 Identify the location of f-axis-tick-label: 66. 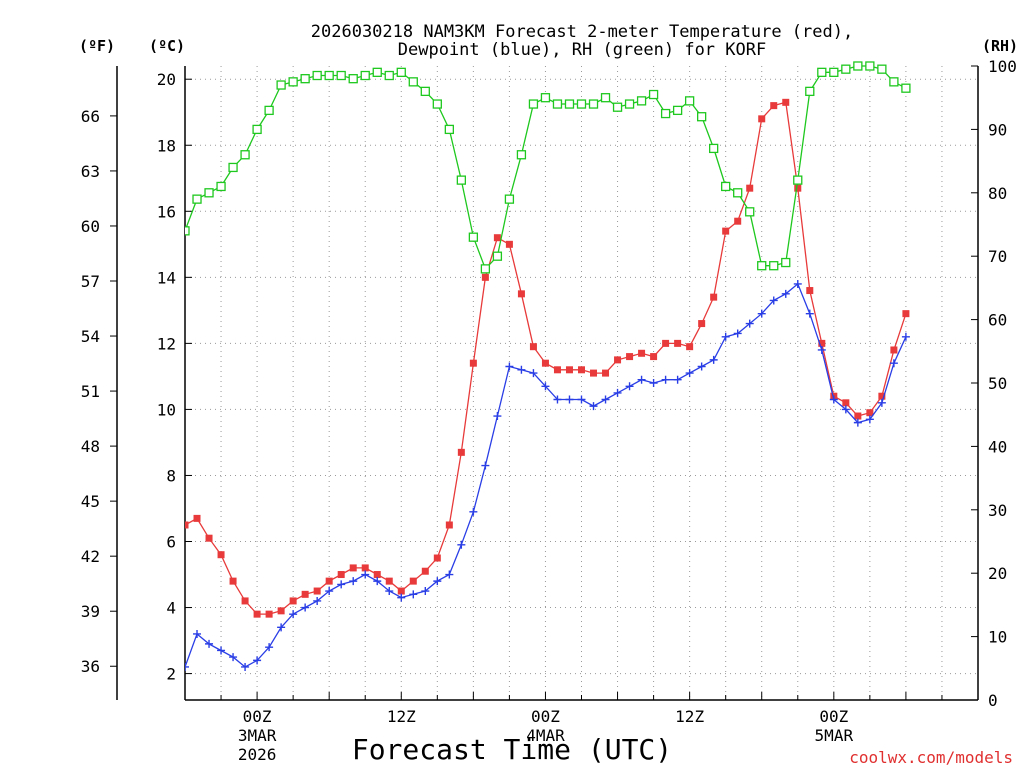
(90, 116).